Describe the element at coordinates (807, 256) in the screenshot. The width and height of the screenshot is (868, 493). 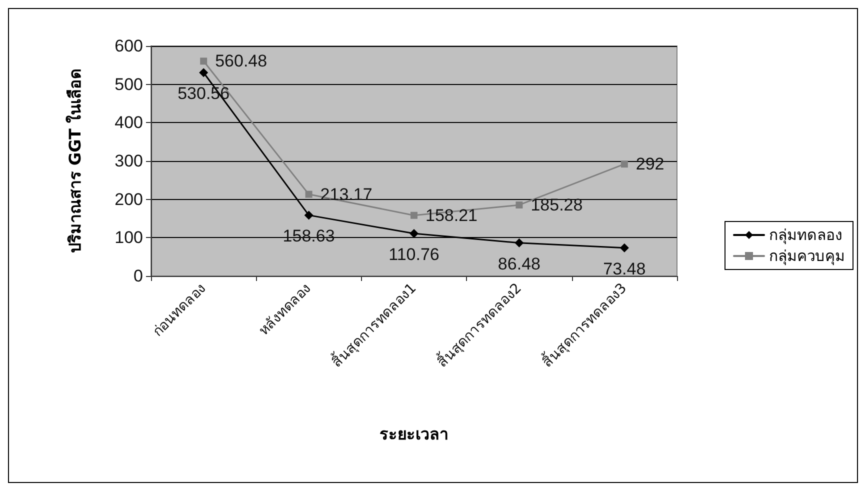
I see `legend-label: กลุ่มควบคุม` at that location.